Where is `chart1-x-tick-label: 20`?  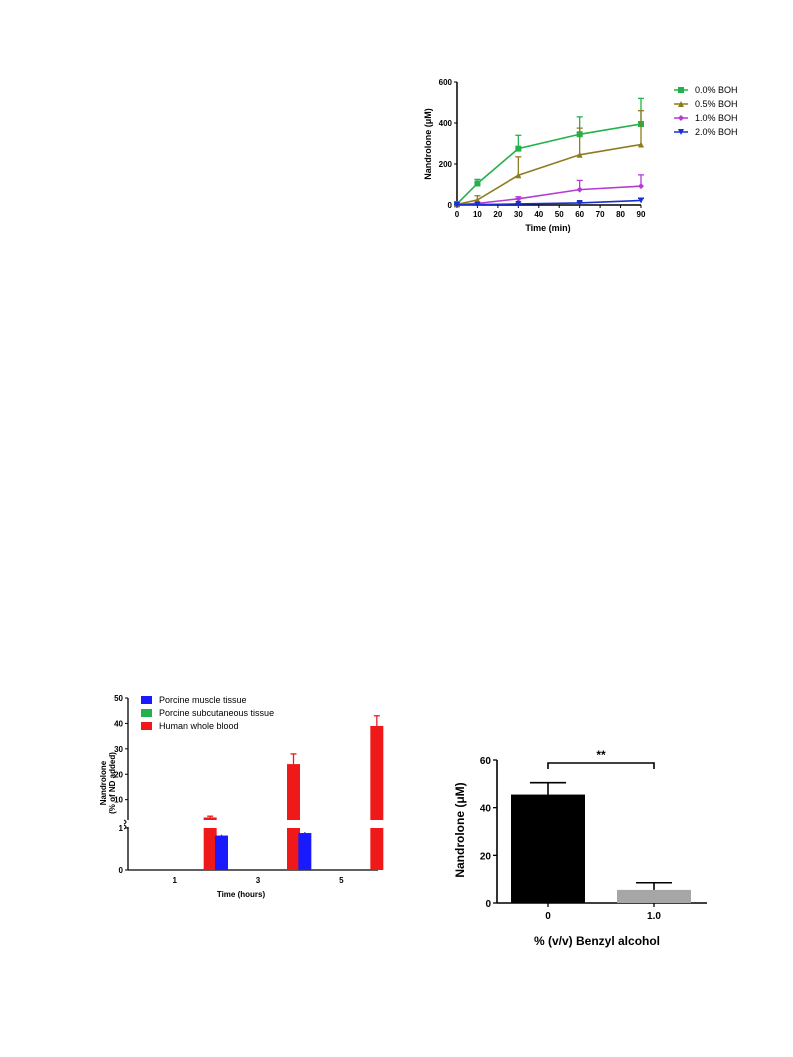
chart1-x-tick-label: 20 is located at coordinates (497, 214).